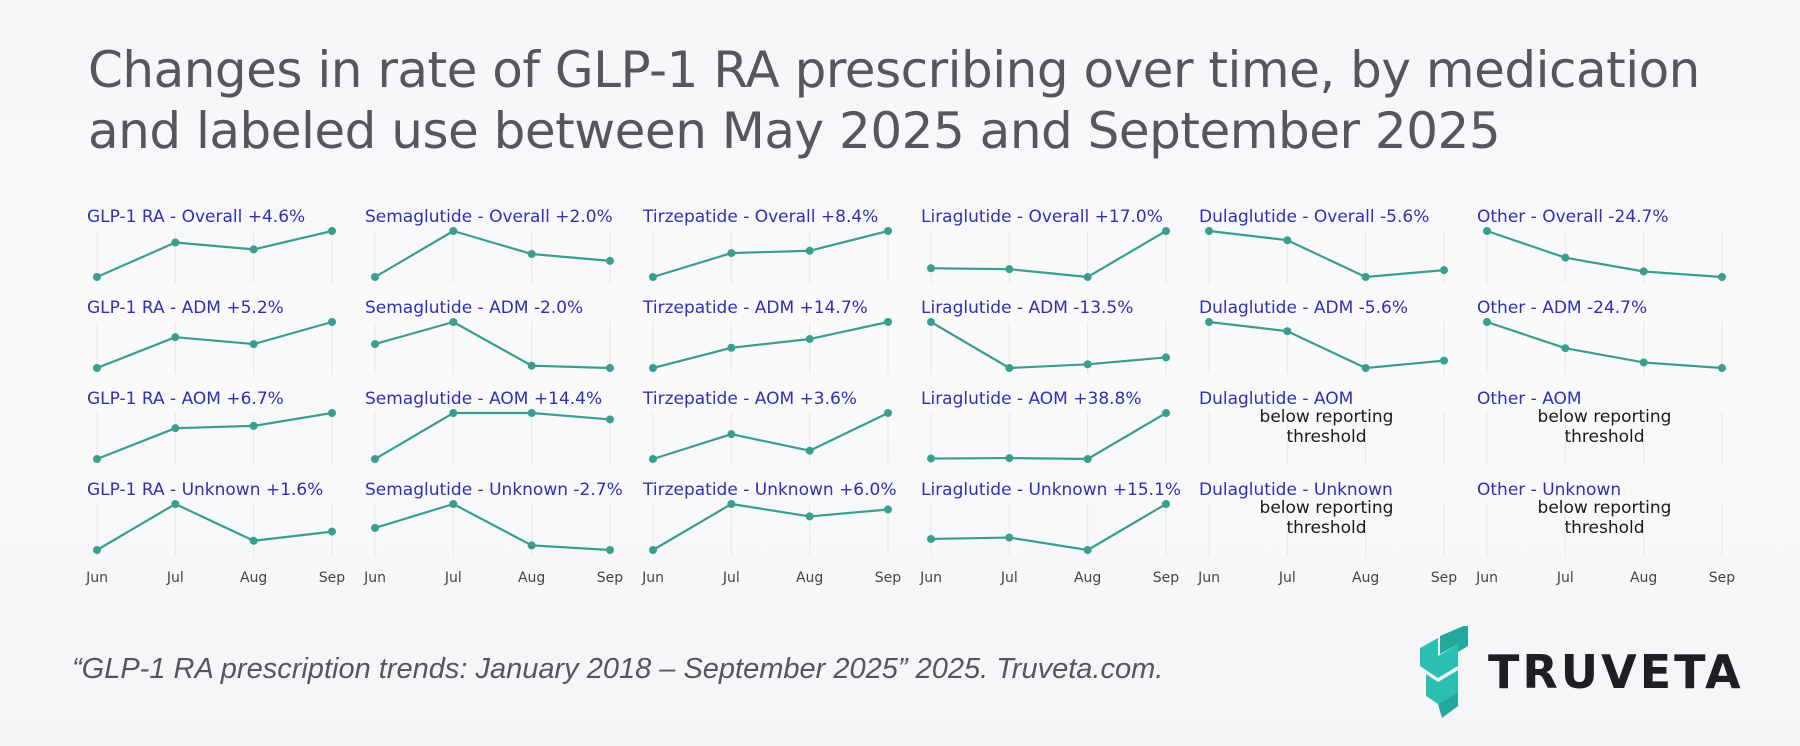 The height and width of the screenshot is (746, 1800). What do you see at coordinates (489, 217) in the screenshot?
I see `panel-label: Semaglutide - Overall +2.0%` at bounding box center [489, 217].